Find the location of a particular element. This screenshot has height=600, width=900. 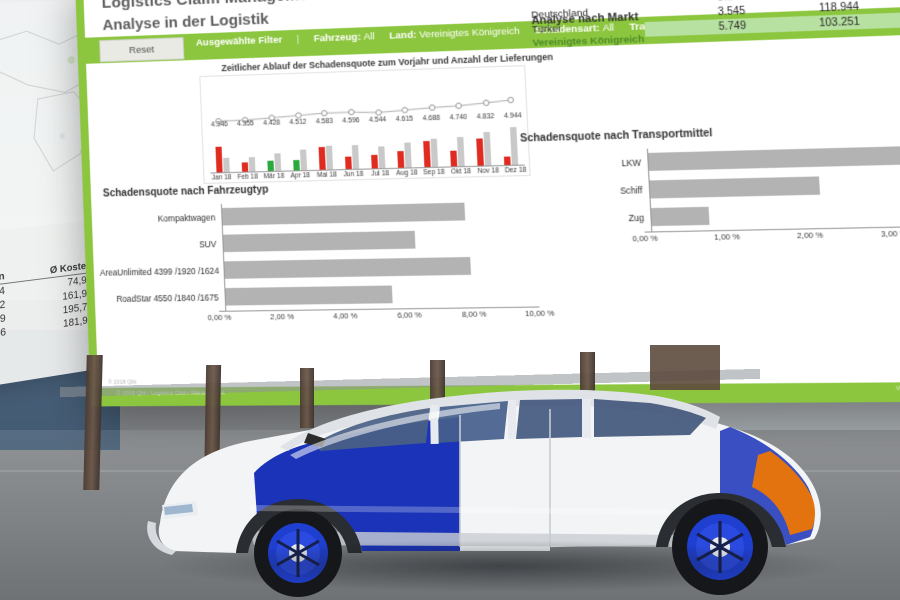

timeline-tick-label: Jan 18 is located at coordinates (221, 178).